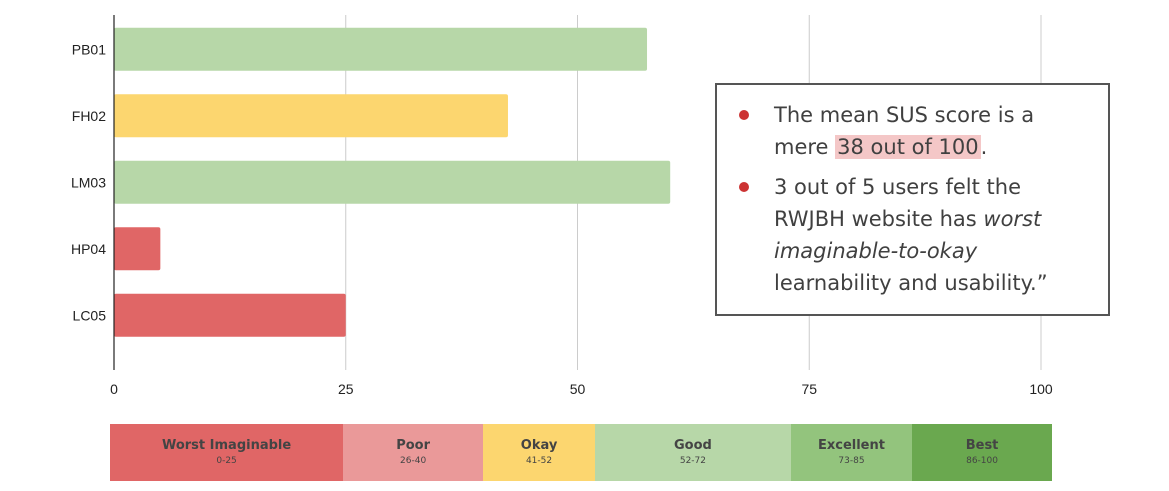  What do you see at coordinates (413, 445) in the screenshot?
I see `scale-segment-label: Poor` at bounding box center [413, 445].